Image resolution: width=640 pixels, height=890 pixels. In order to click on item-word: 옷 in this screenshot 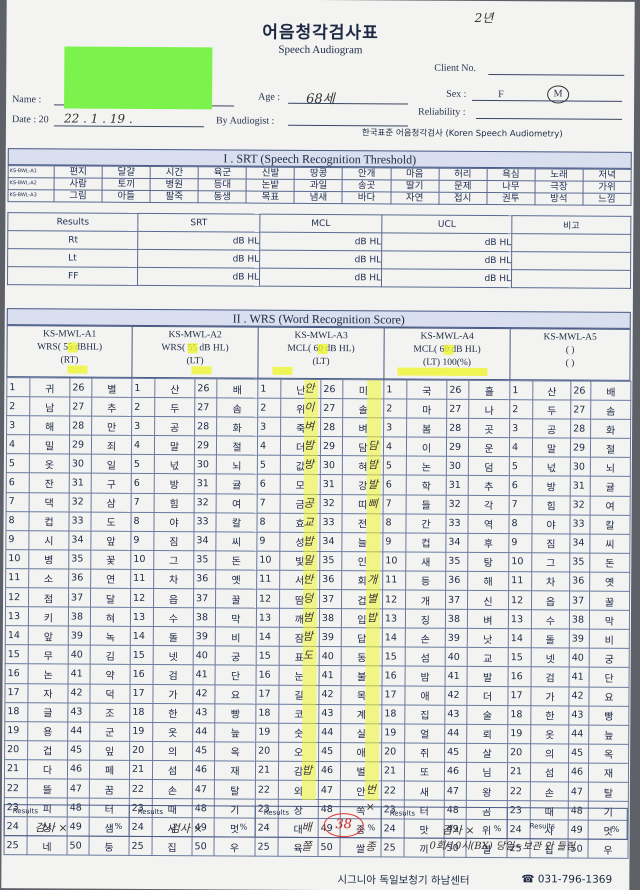, I will do `click(549, 734)`.